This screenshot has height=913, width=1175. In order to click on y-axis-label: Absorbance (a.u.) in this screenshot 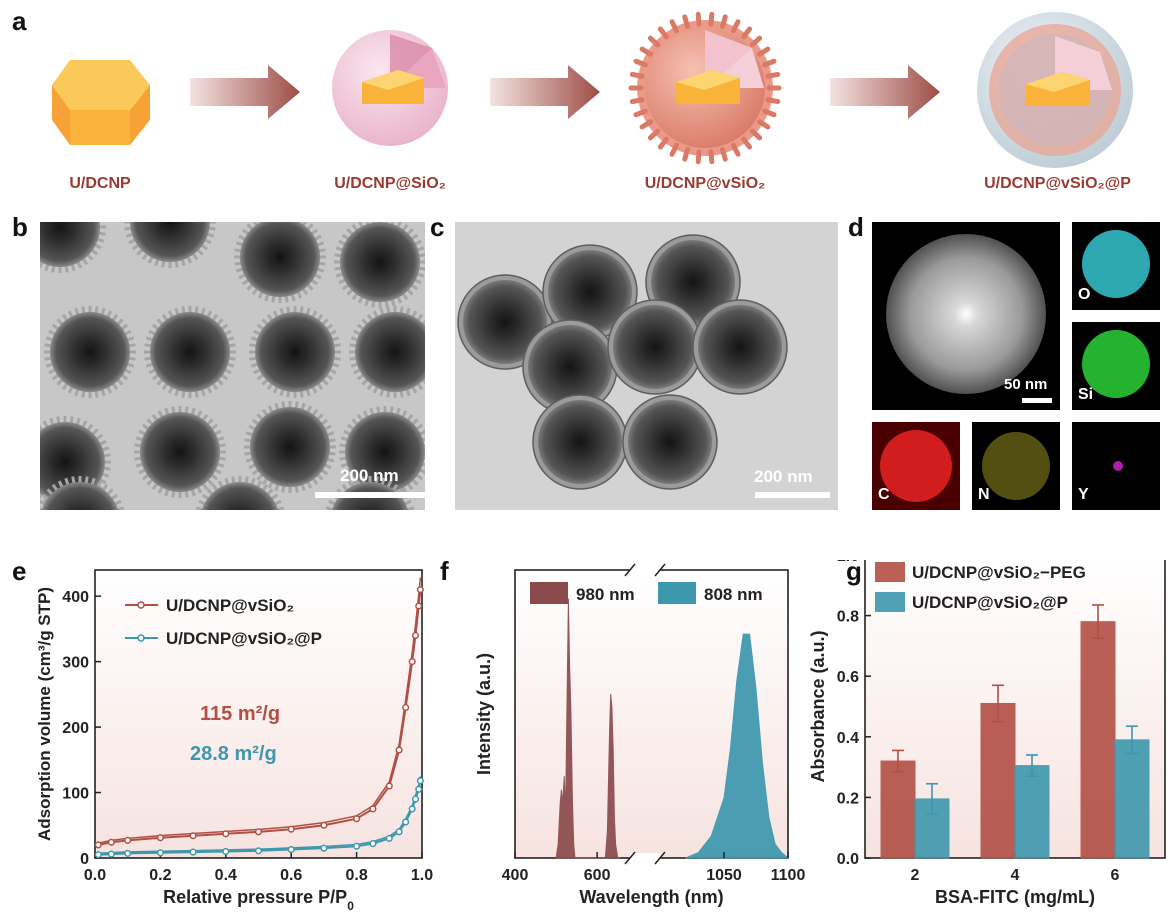, I will do `click(818, 706)`.